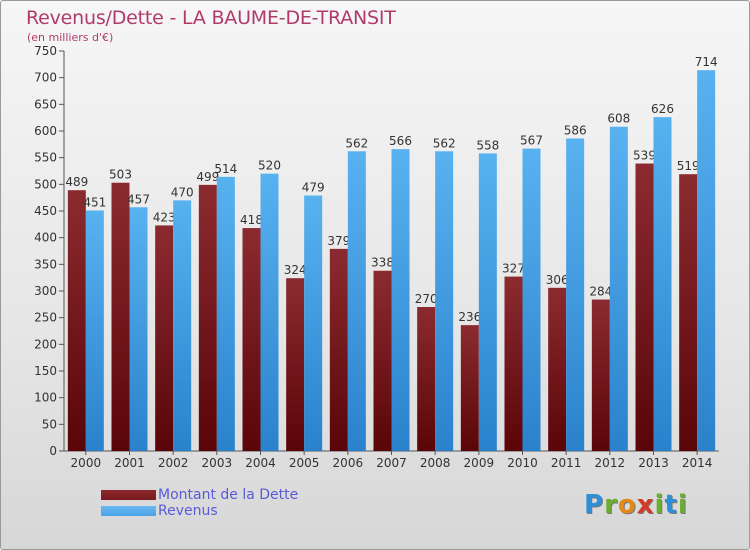 Image resolution: width=750 pixels, height=550 pixels. Describe the element at coordinates (129, 463) in the screenshot. I see `x-tick-label: 2001` at that location.